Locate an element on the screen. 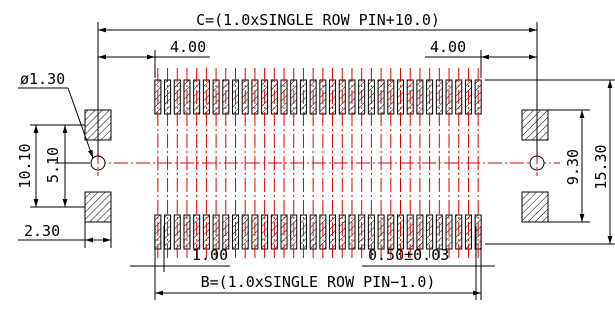 This screenshot has height=325, width=615. pitch-pair-label: 1.00 is located at coordinates (210, 255).